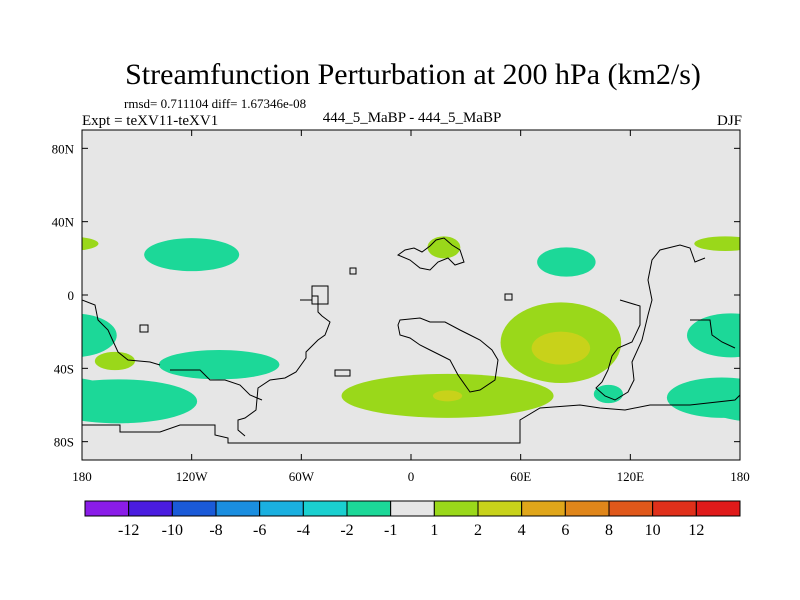 The image size is (800, 600). What do you see at coordinates (696, 530) in the screenshot?
I see `colorbar-label: 12` at bounding box center [696, 530].